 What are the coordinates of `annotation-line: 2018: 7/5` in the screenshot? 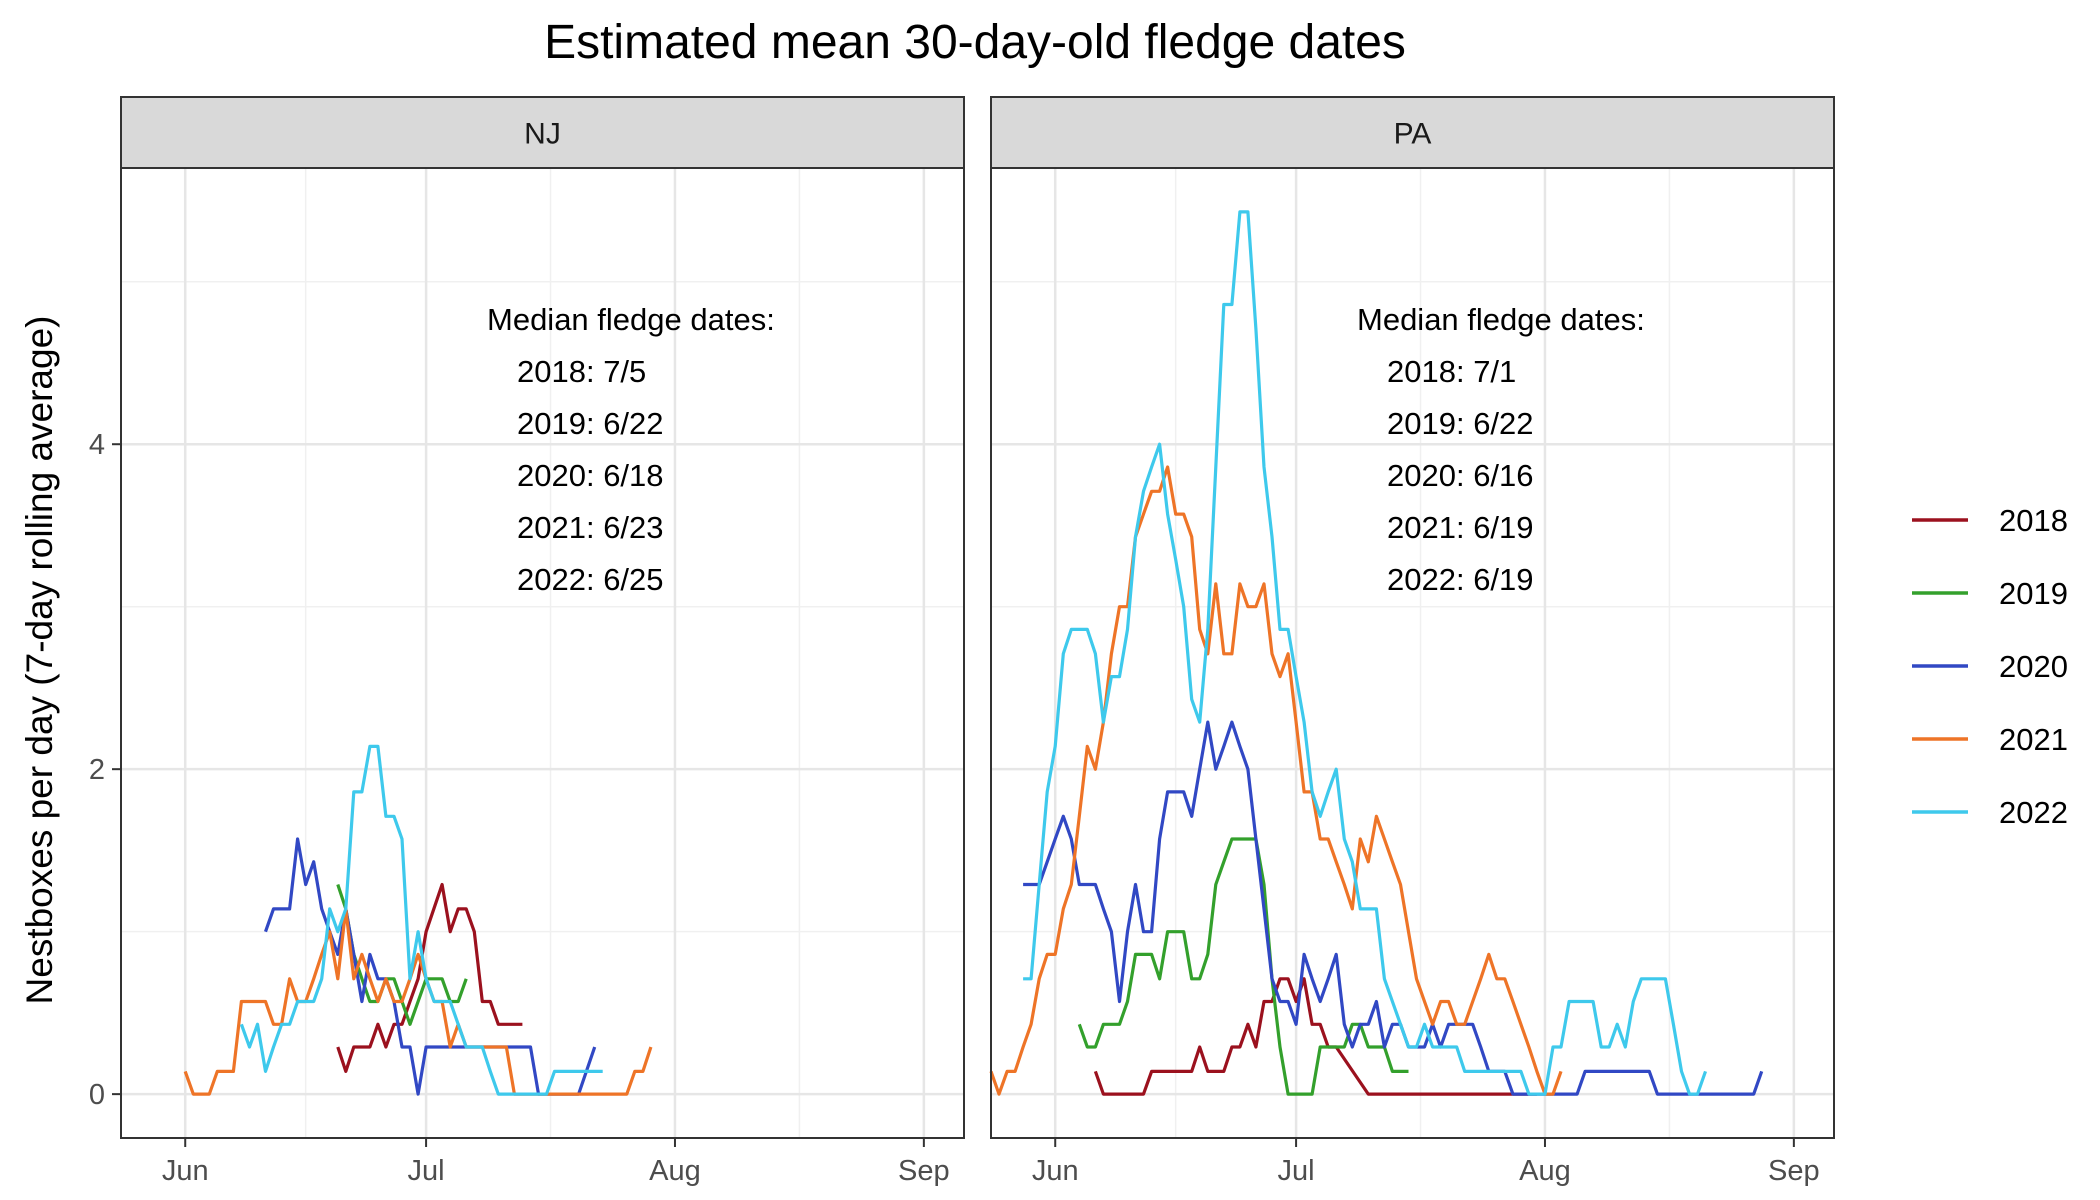 It's located at (581, 371).